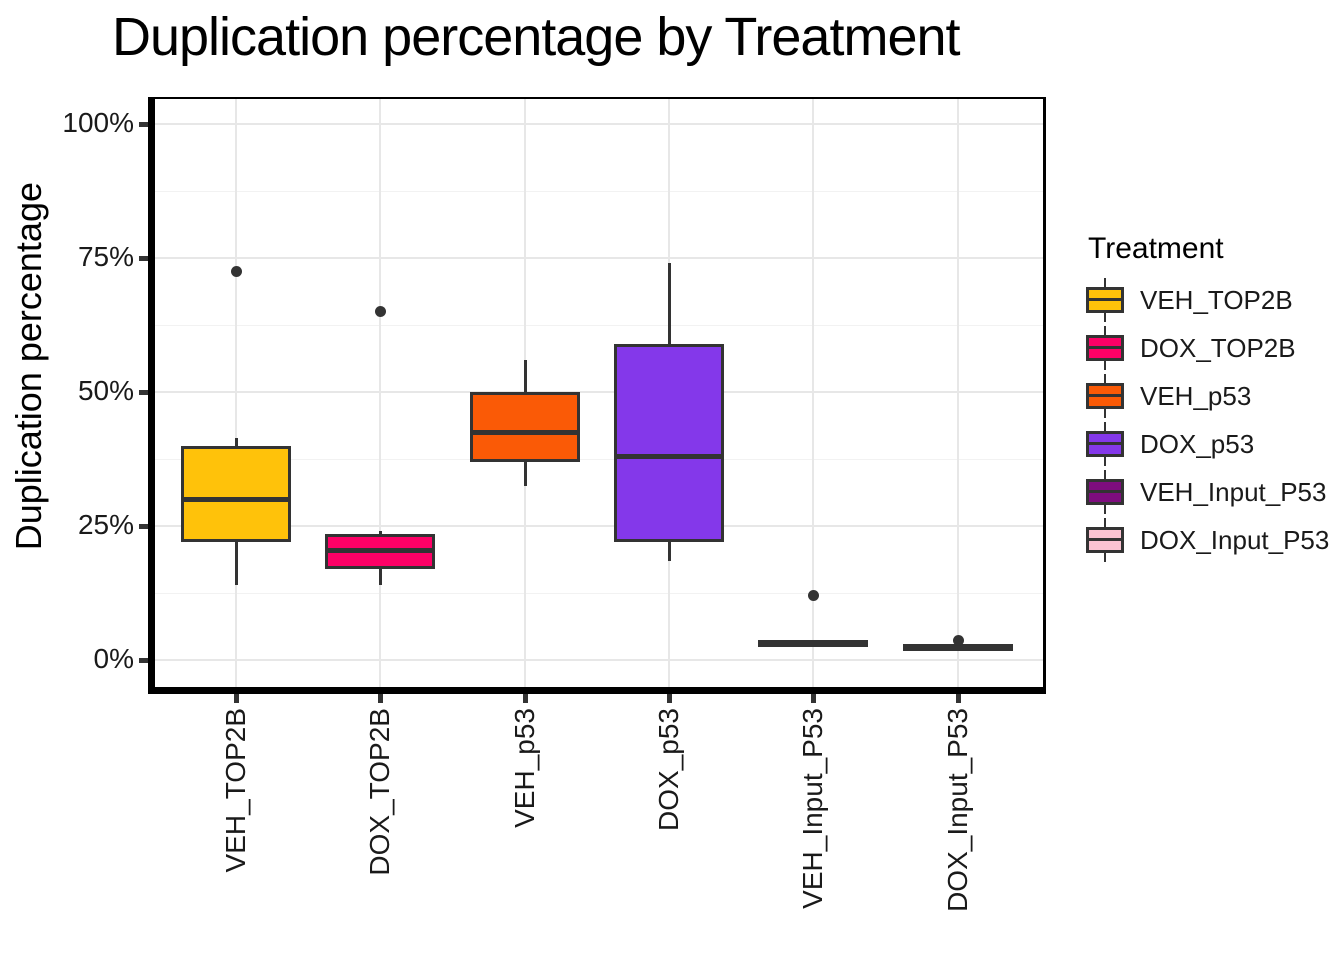 Image resolution: width=1344 pixels, height=960 pixels. I want to click on legend-label: VEH_p53, so click(1196, 395).